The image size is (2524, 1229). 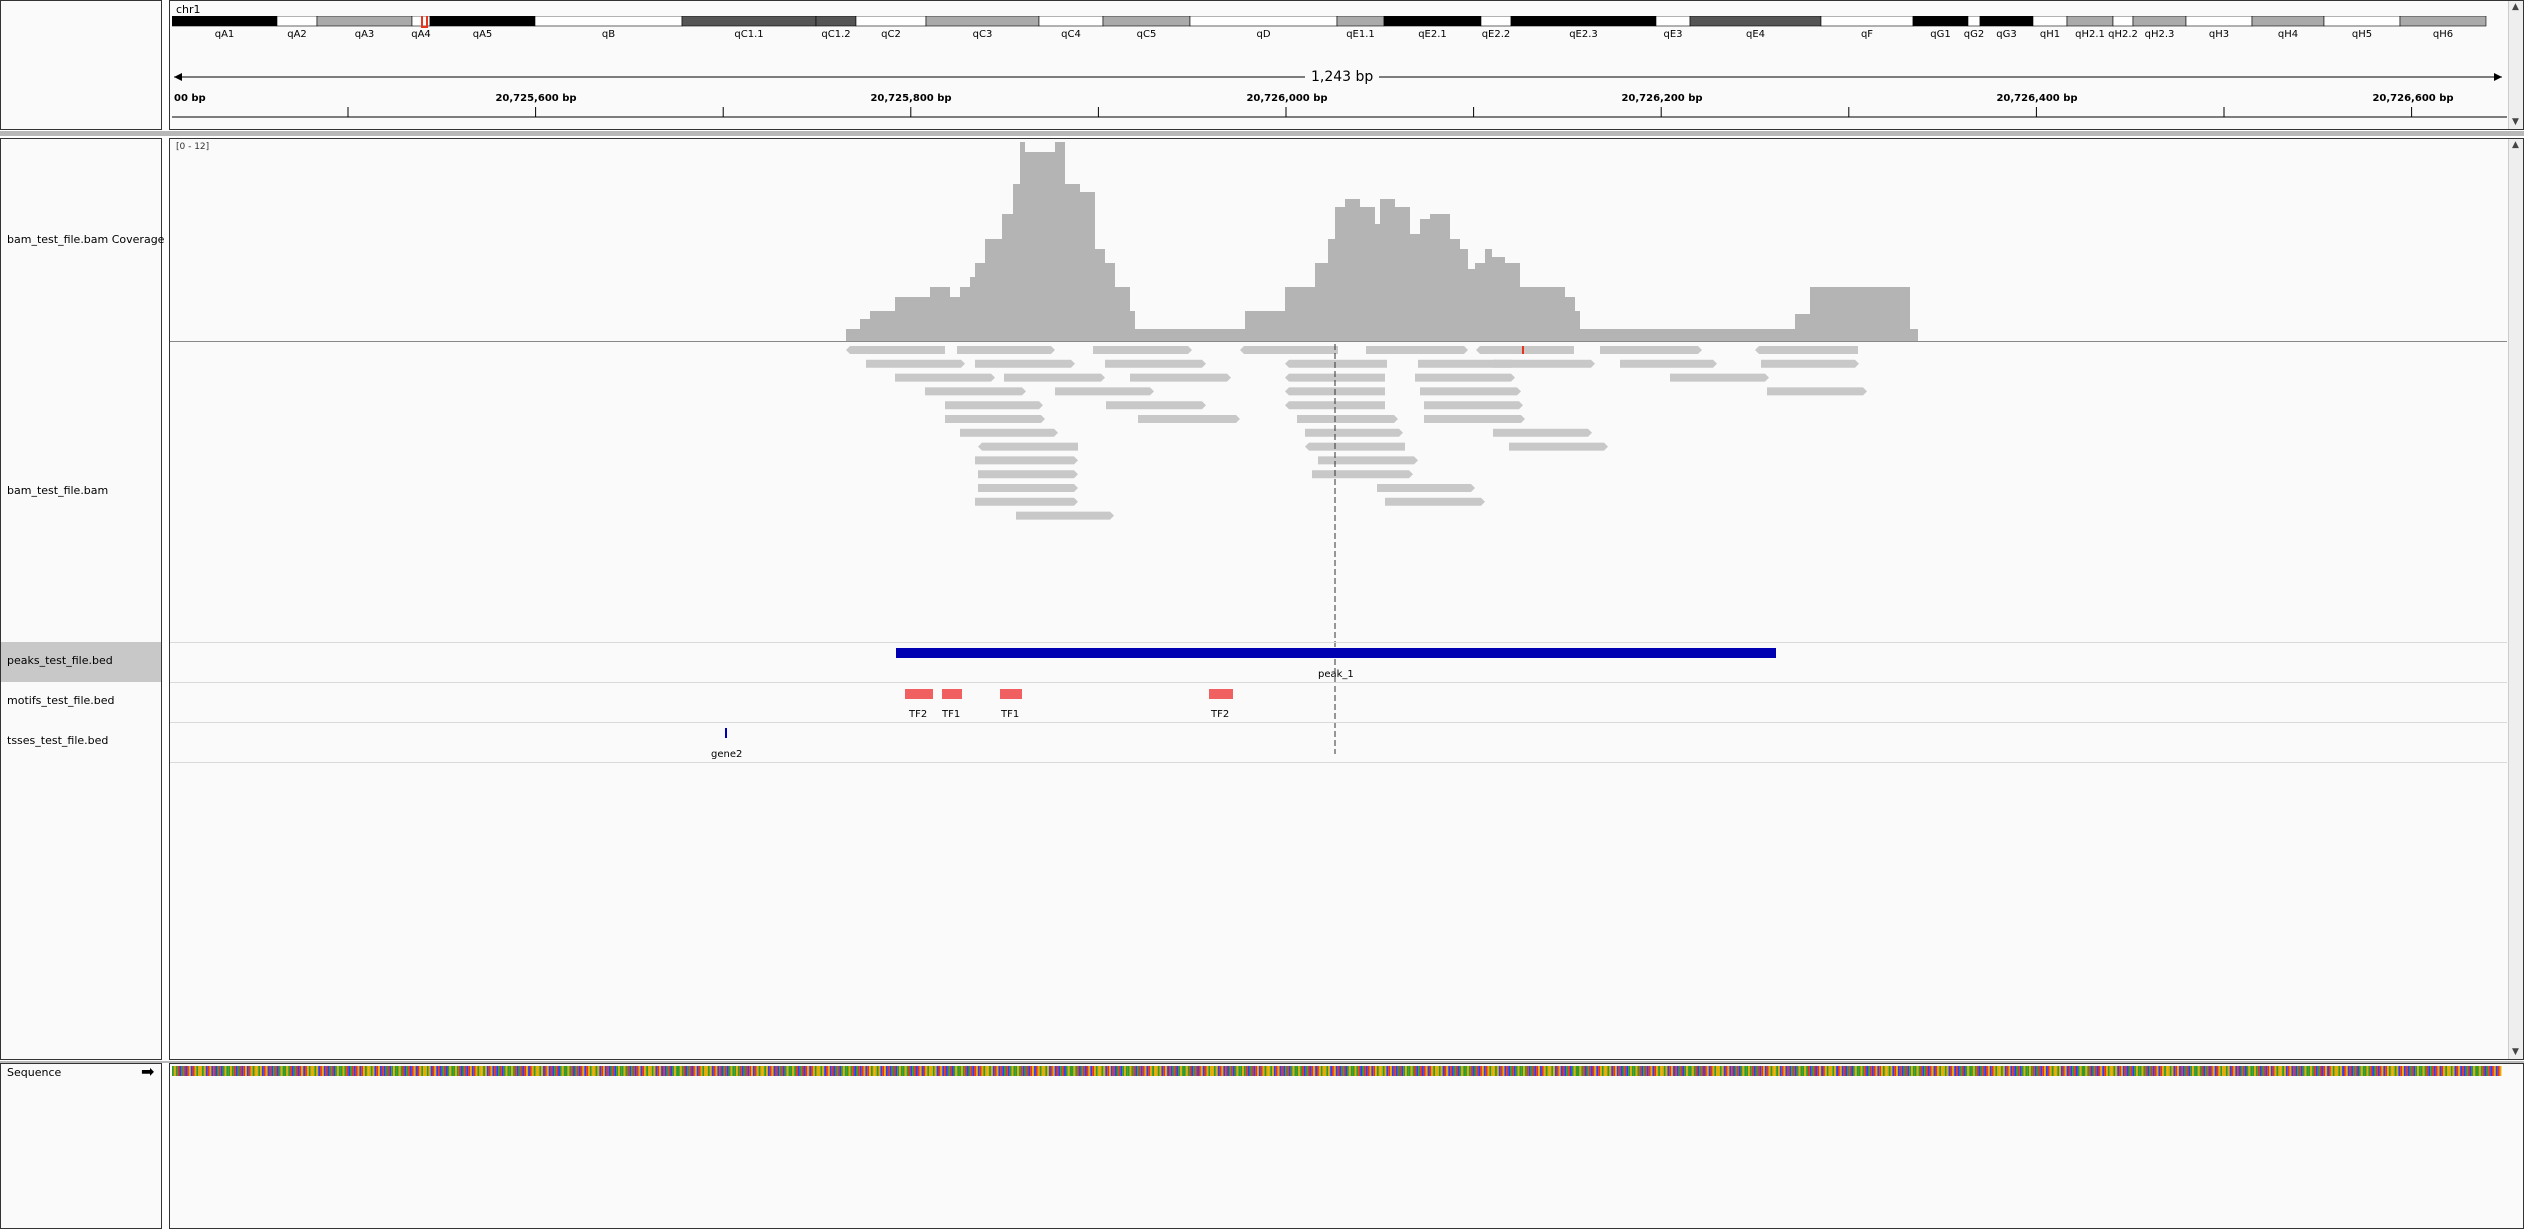 What do you see at coordinates (86, 239) in the screenshot?
I see `coverage-track-name: bam_test_file.bam Coverage` at bounding box center [86, 239].